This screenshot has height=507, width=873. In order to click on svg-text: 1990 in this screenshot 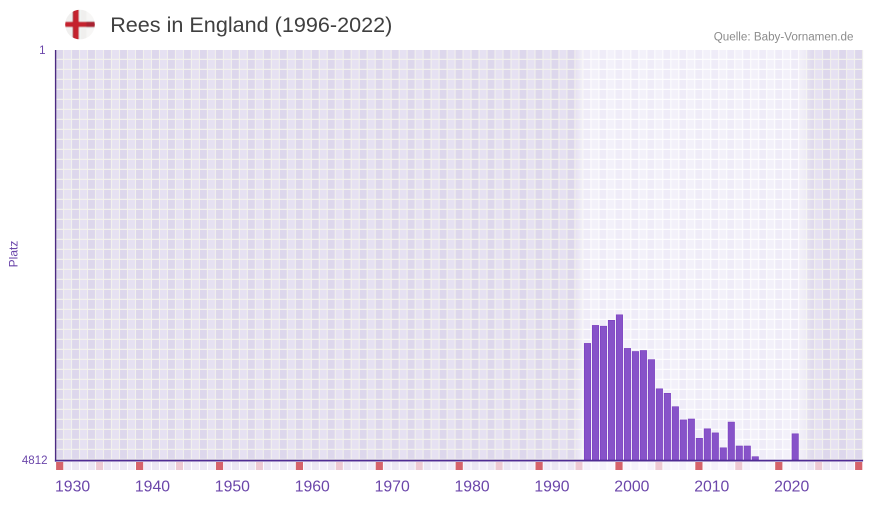, I will do `click(551, 487)`.